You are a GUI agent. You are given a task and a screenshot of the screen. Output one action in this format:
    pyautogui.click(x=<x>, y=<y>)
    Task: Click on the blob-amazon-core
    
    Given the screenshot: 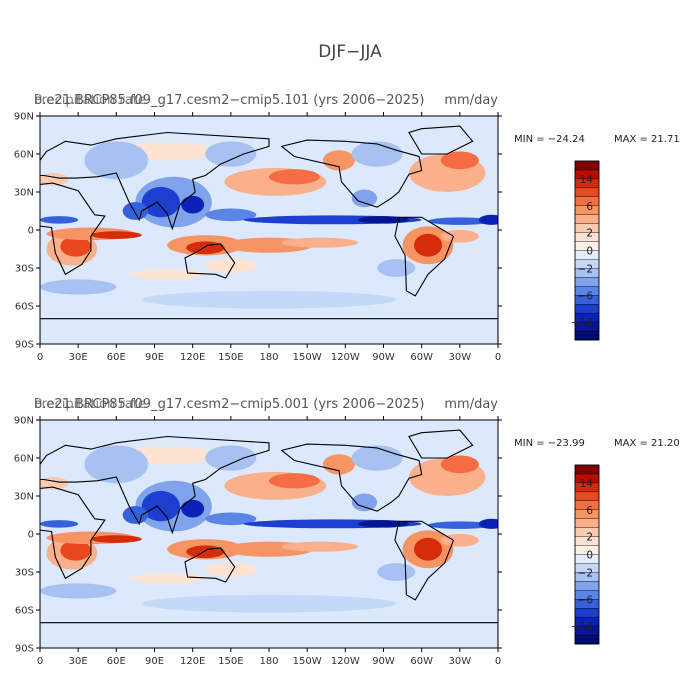 What is the action you would take?
    pyautogui.click(x=428, y=549)
    